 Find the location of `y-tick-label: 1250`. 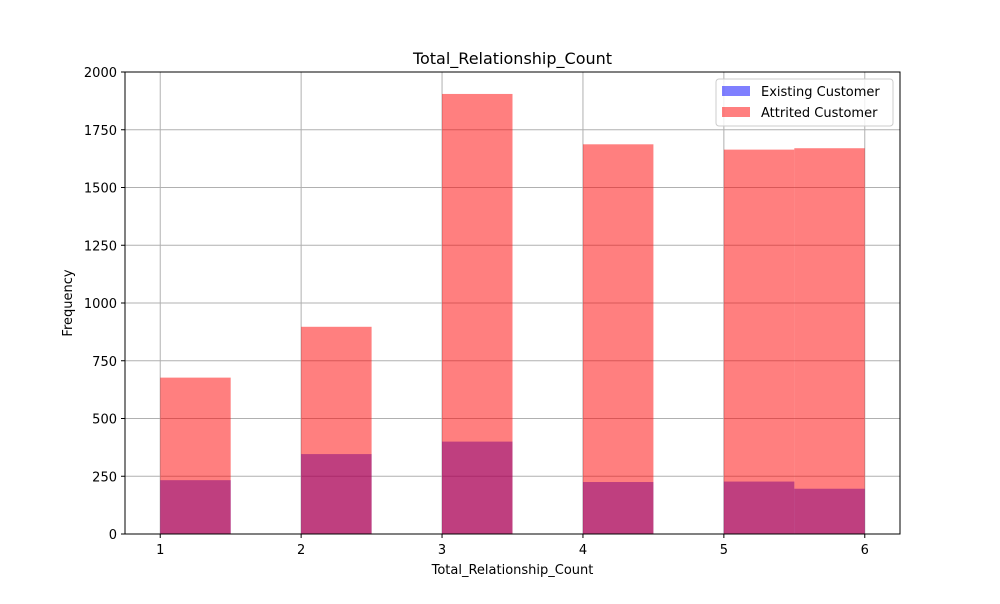

y-tick-label: 1250 is located at coordinates (100, 246).